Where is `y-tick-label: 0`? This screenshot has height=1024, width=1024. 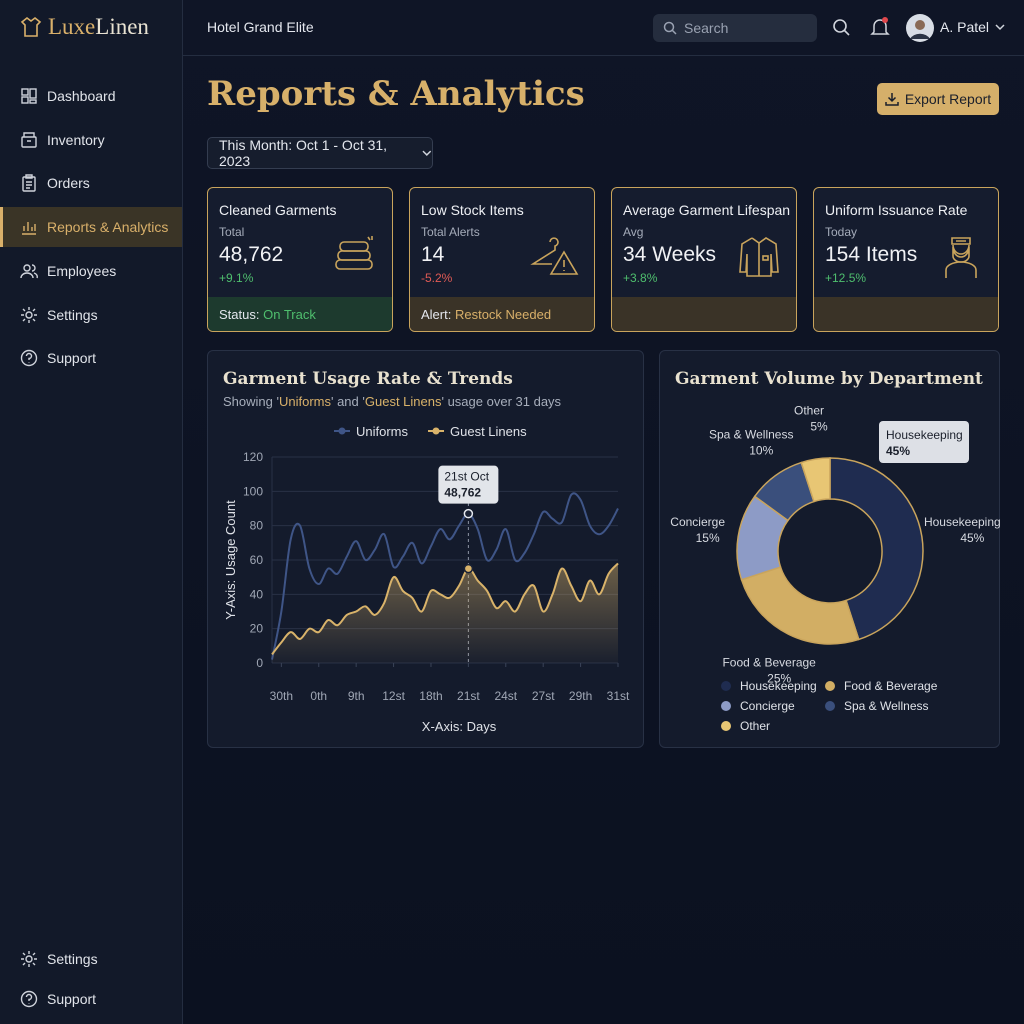
y-tick-label: 0 is located at coordinates (259, 663).